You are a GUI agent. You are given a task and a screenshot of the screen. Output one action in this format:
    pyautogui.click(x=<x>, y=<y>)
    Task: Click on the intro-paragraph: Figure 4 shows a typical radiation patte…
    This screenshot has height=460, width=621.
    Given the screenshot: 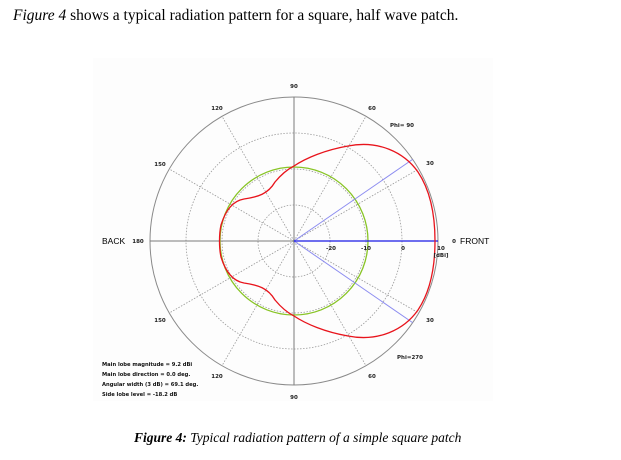 What is the action you would take?
    pyautogui.click(x=235, y=16)
    